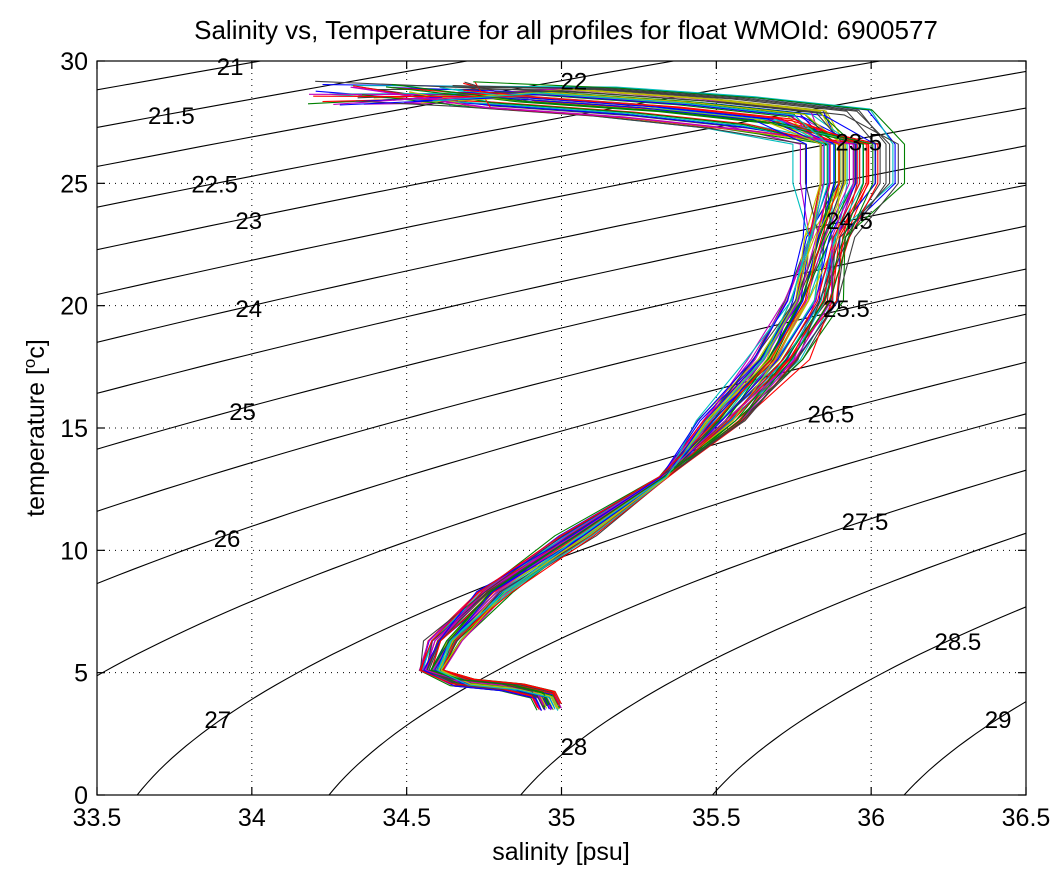  What do you see at coordinates (865, 522) in the screenshot?
I see `density-contour-label: 27.5` at bounding box center [865, 522].